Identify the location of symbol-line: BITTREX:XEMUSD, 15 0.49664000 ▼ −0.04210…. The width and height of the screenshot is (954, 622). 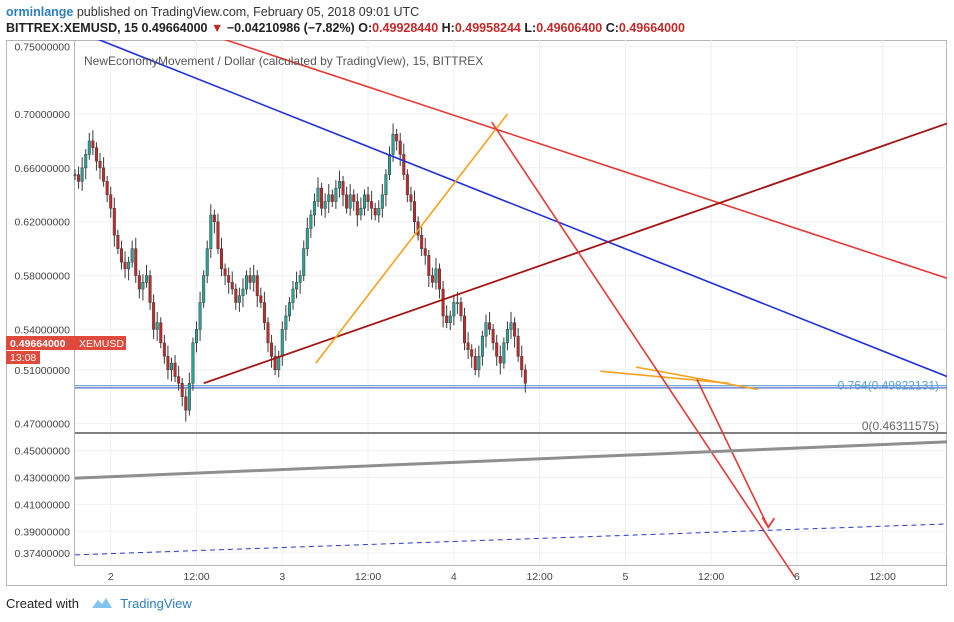
(476, 28).